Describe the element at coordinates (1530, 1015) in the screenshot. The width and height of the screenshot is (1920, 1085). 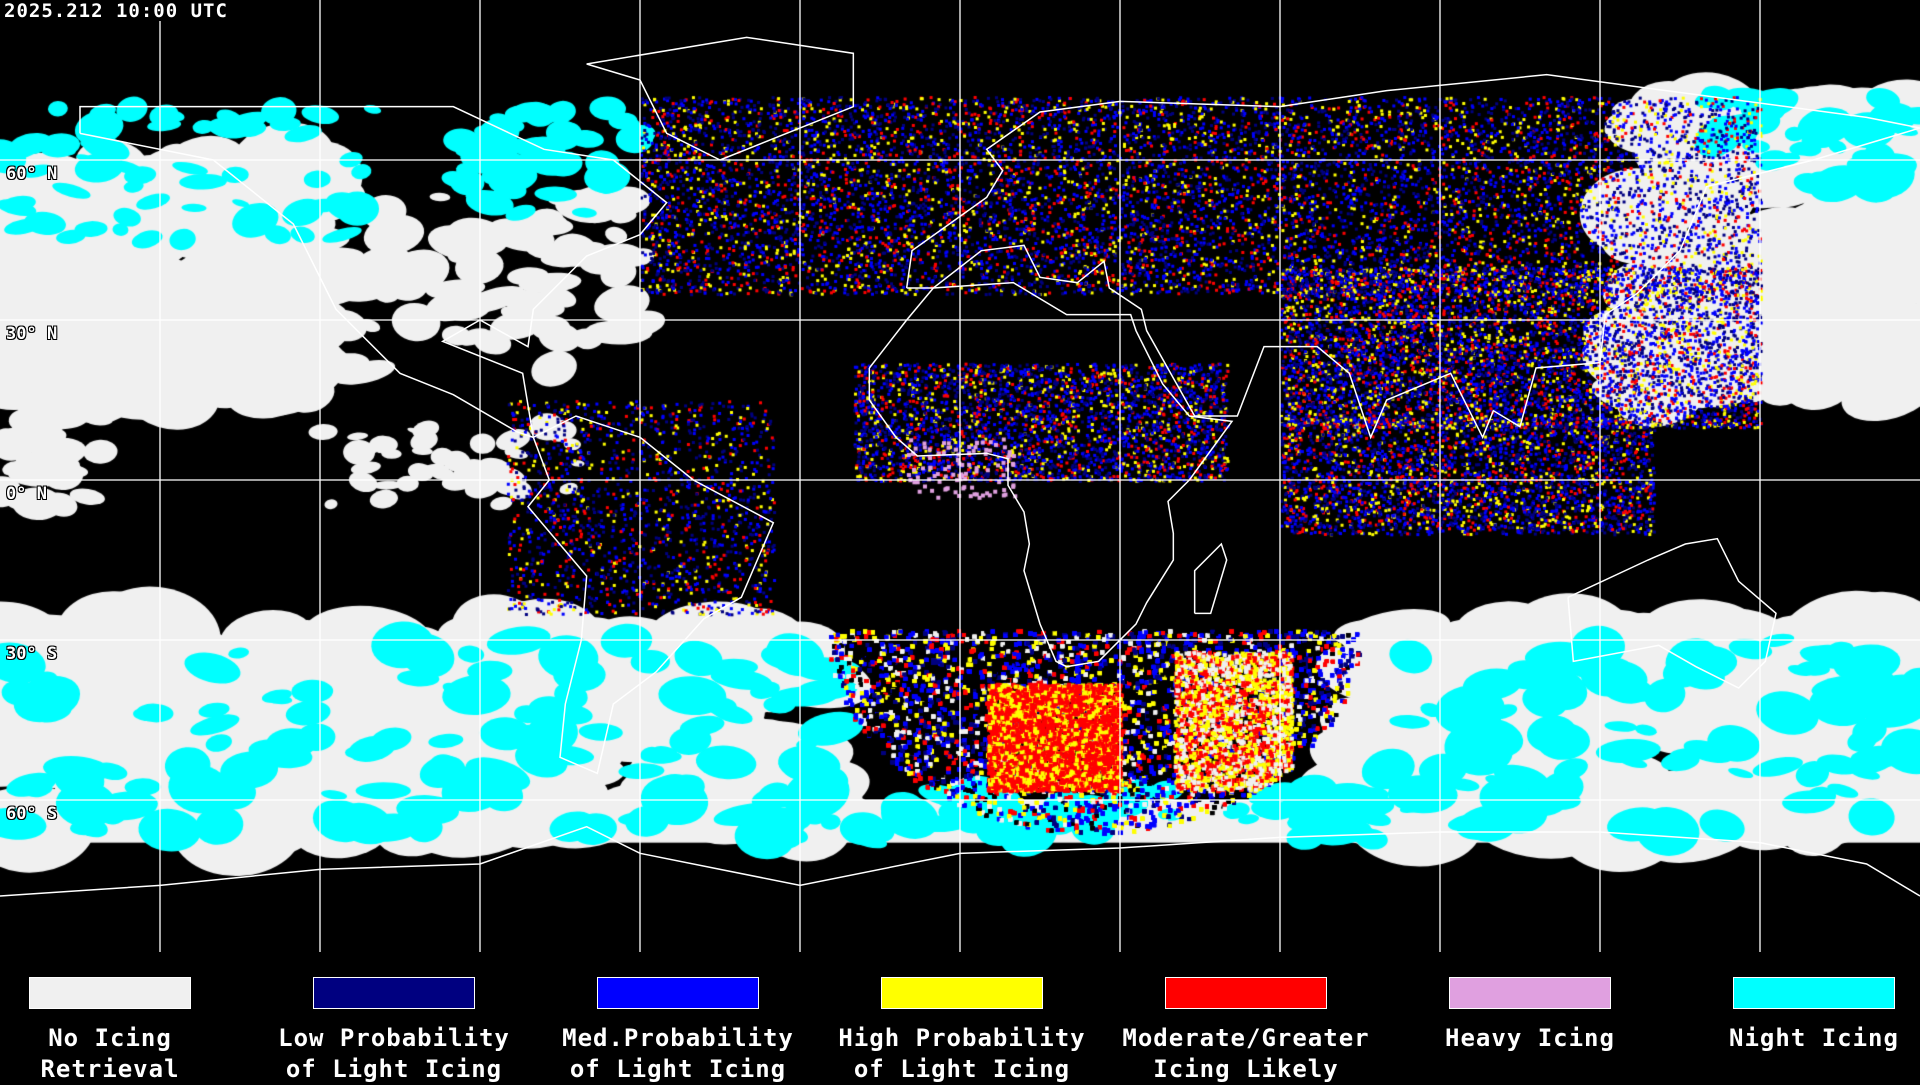
I see `legend-item-heavy-icing: Heavy Icing` at that location.